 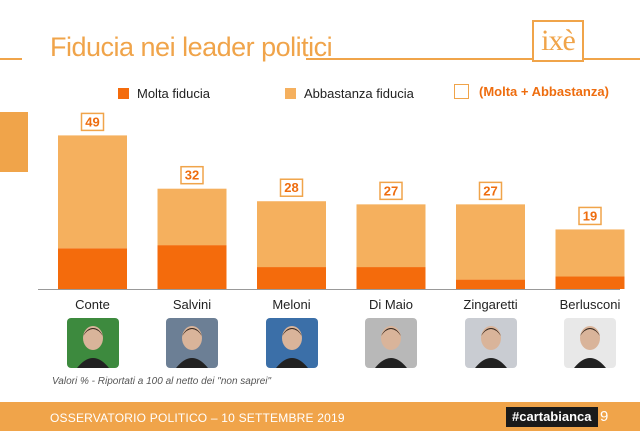 I want to click on photo-meloni, so click(x=291, y=343).